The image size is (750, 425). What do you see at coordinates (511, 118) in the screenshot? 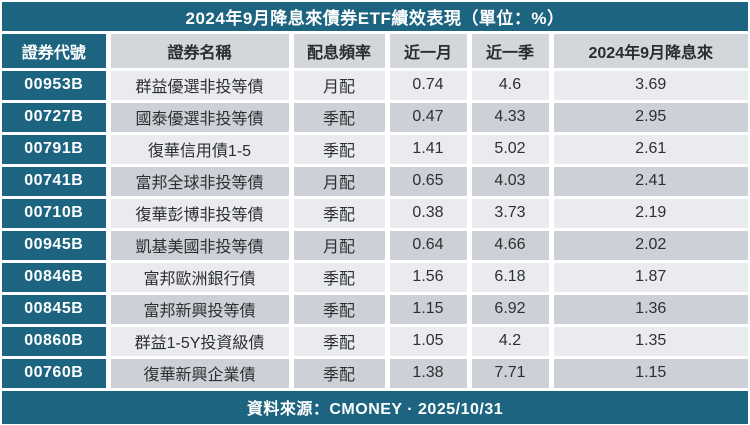
I see `cell-1quarter-return: 4.33` at bounding box center [511, 118].